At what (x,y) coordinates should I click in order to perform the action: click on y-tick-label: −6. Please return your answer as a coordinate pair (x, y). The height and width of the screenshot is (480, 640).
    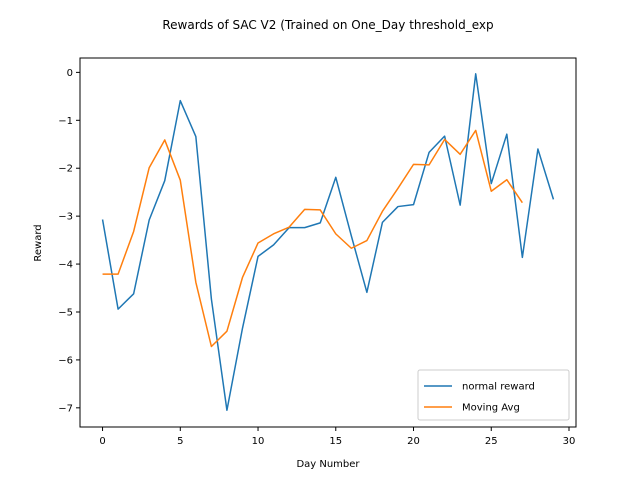
    Looking at the image, I should click on (65, 360).